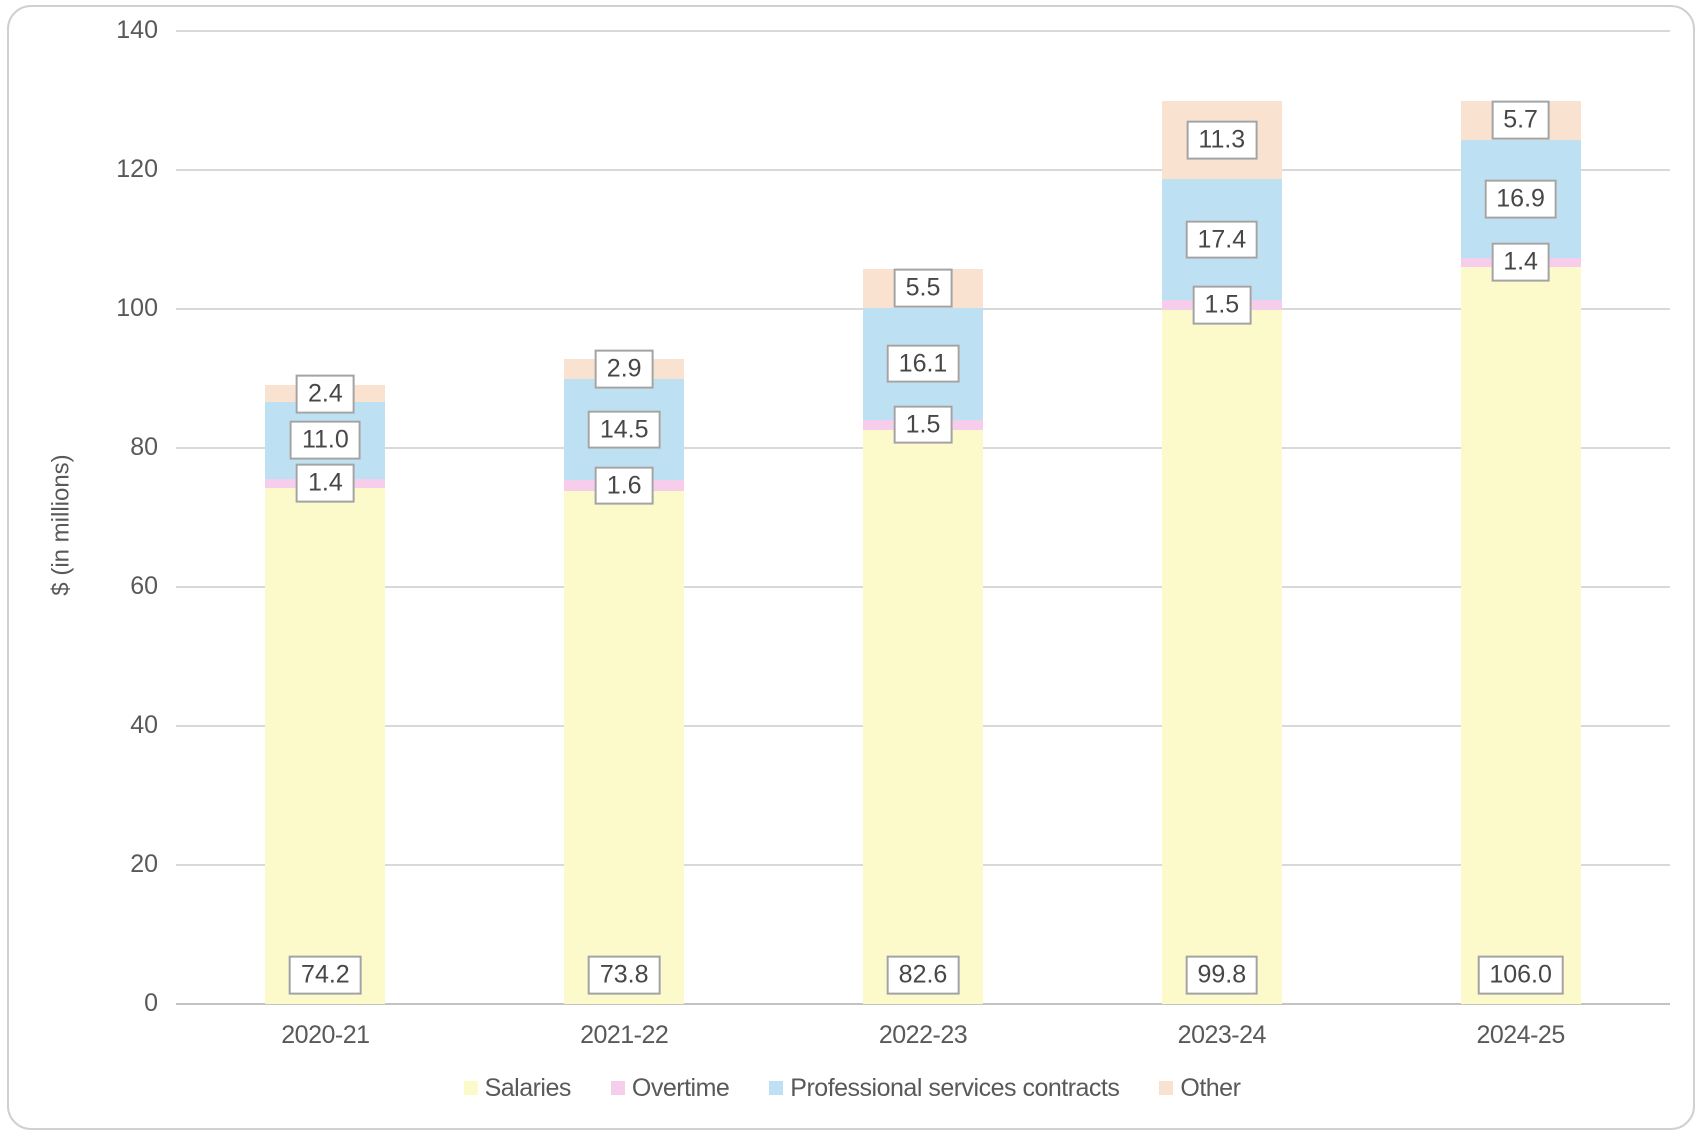 The height and width of the screenshot is (1135, 1701). Describe the element at coordinates (1222, 1035) in the screenshot. I see `x-axis-label: 2023-24` at that location.